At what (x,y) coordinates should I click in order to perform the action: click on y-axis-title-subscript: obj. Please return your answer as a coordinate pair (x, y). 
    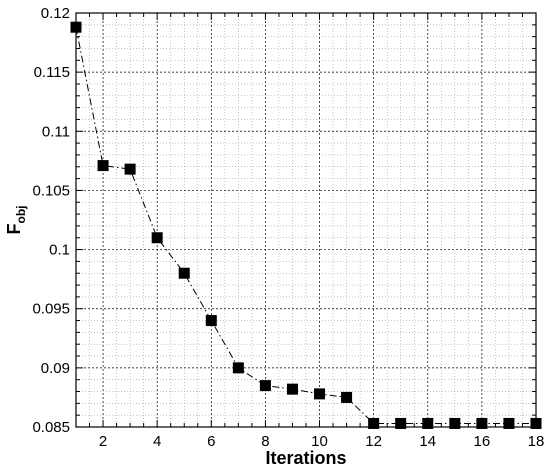
    Looking at the image, I should click on (21, 215).